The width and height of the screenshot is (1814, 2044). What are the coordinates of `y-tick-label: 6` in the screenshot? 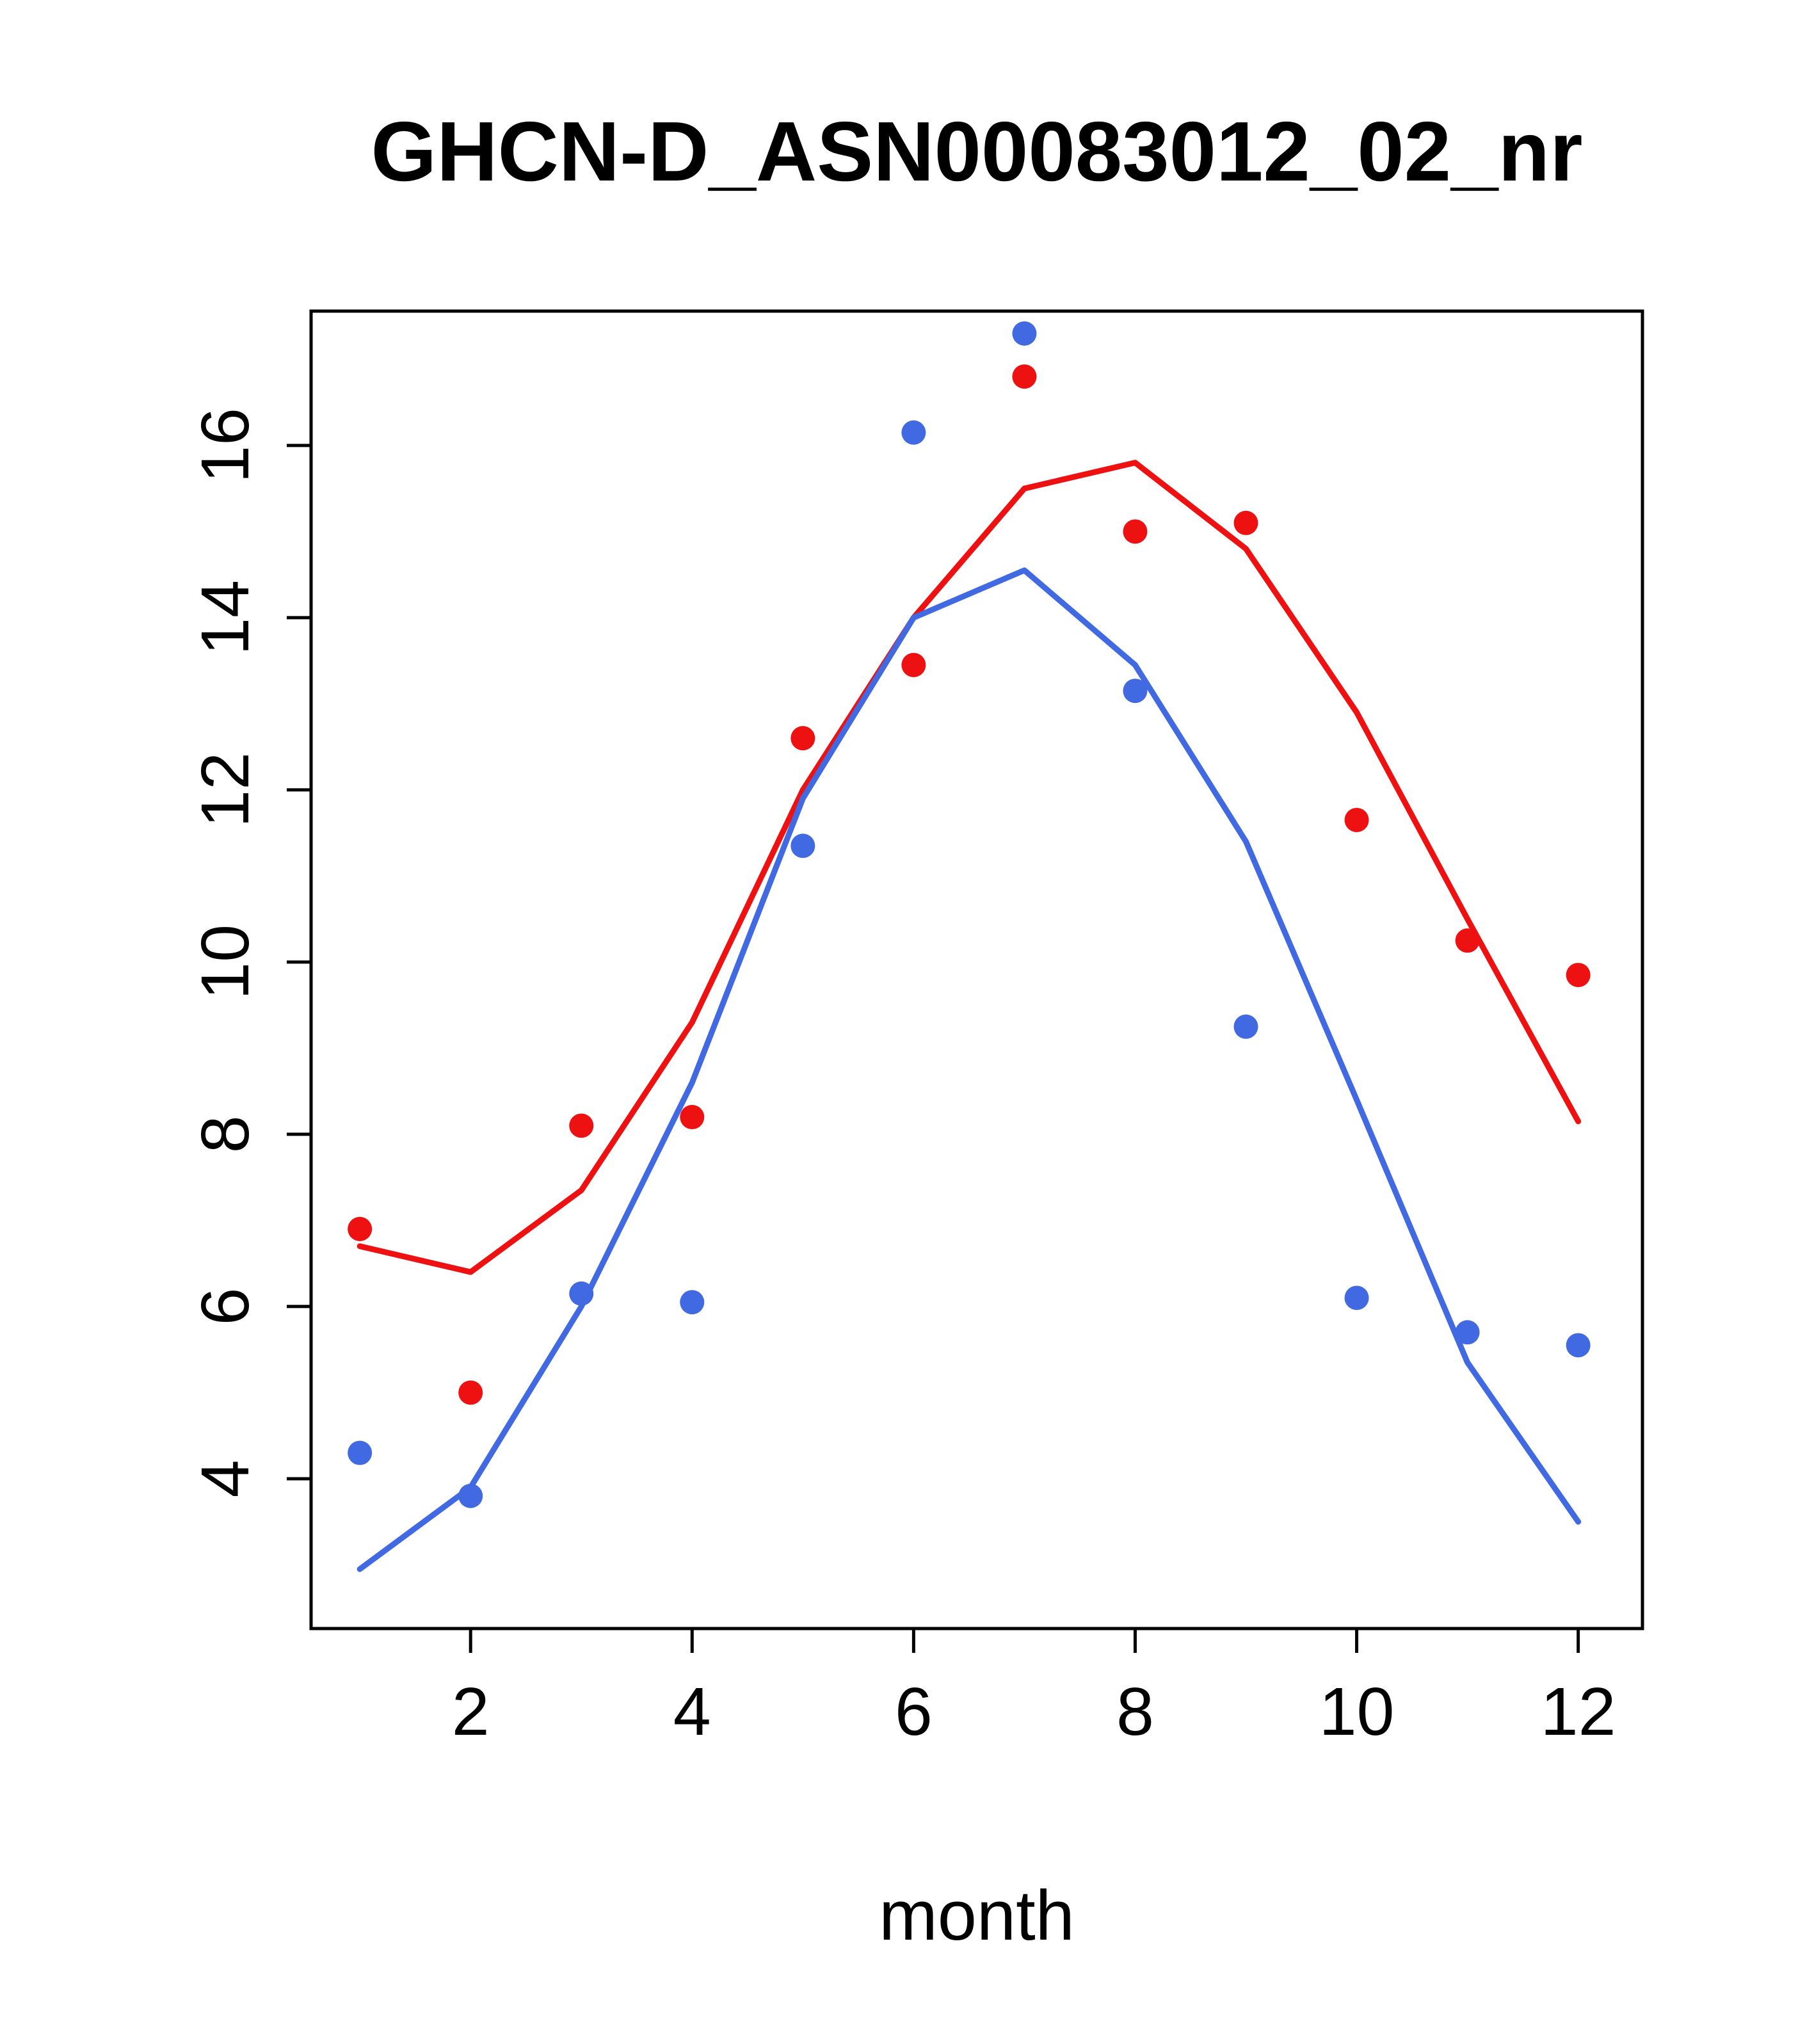 It's located at (225, 1306).